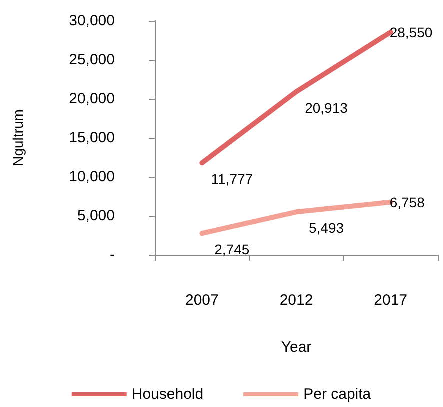 Image resolution: width=443 pixels, height=407 pixels. What do you see at coordinates (338, 394) in the screenshot?
I see `legend-label: Per capita` at bounding box center [338, 394].